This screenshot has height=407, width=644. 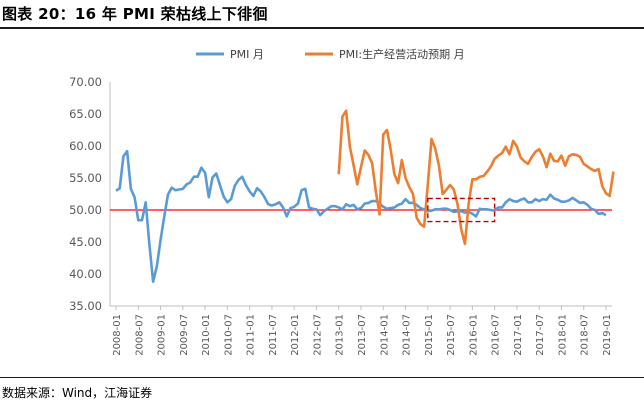 What do you see at coordinates (562, 335) in the screenshot?
I see `x-tick-label: 2018-01` at bounding box center [562, 335].